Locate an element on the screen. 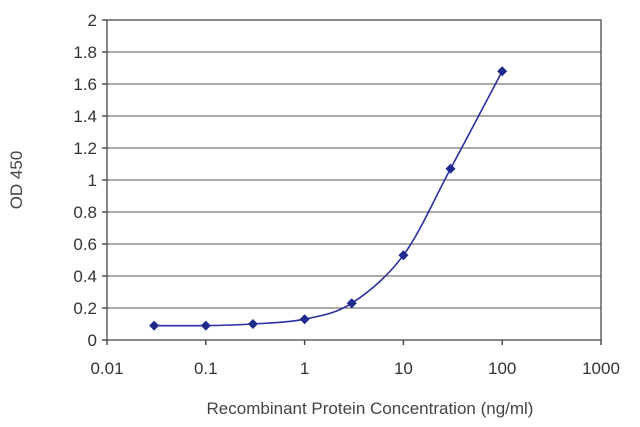 This screenshot has width=640, height=427. y-tick-label: 0.6 is located at coordinates (85, 244).